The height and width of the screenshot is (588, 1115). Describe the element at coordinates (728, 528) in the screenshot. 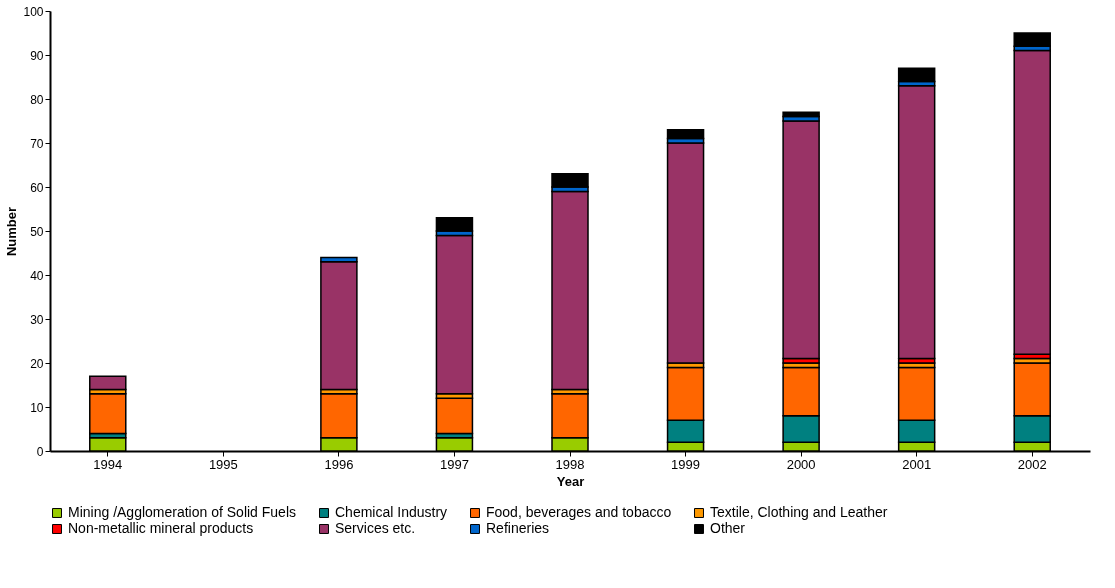

I see `legend-label: Other` at that location.